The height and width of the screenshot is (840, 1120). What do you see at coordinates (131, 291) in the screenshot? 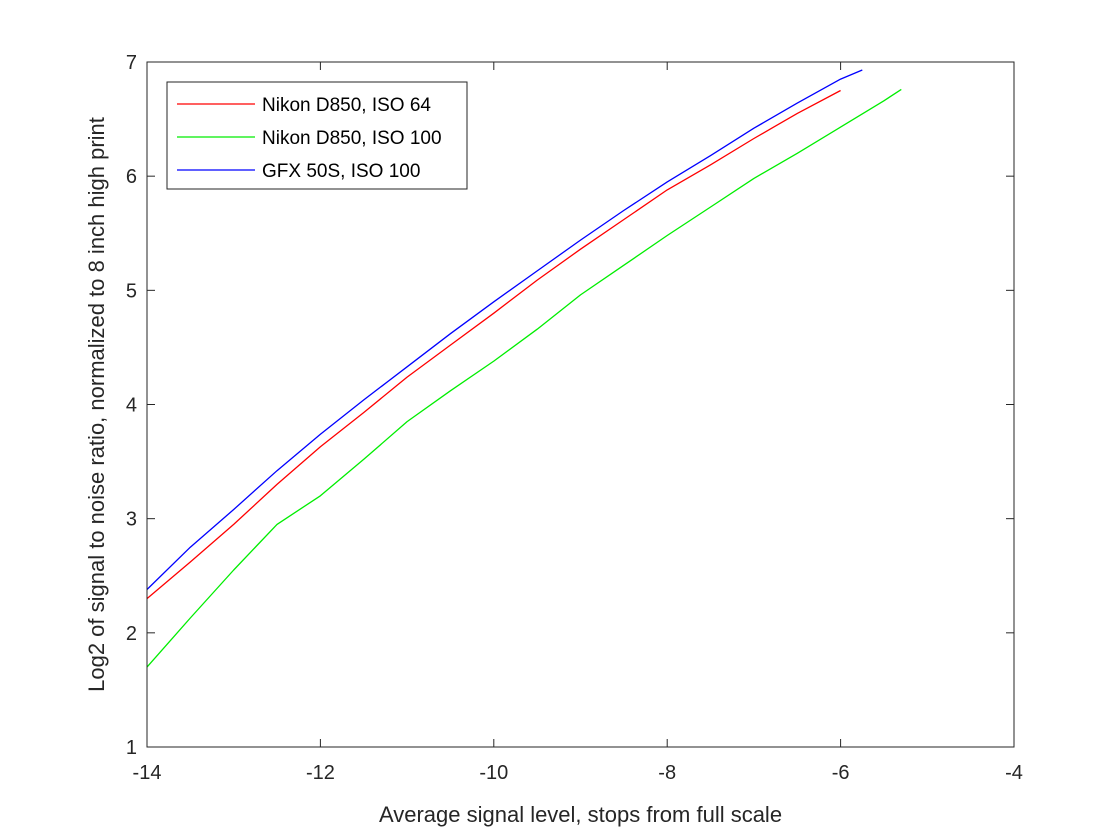
I see `y-tick-label: 5` at bounding box center [131, 291].